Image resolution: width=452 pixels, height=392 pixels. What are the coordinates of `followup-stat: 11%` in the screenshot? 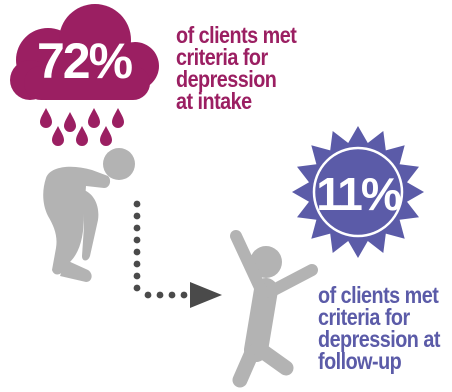 It's located at (358, 194).